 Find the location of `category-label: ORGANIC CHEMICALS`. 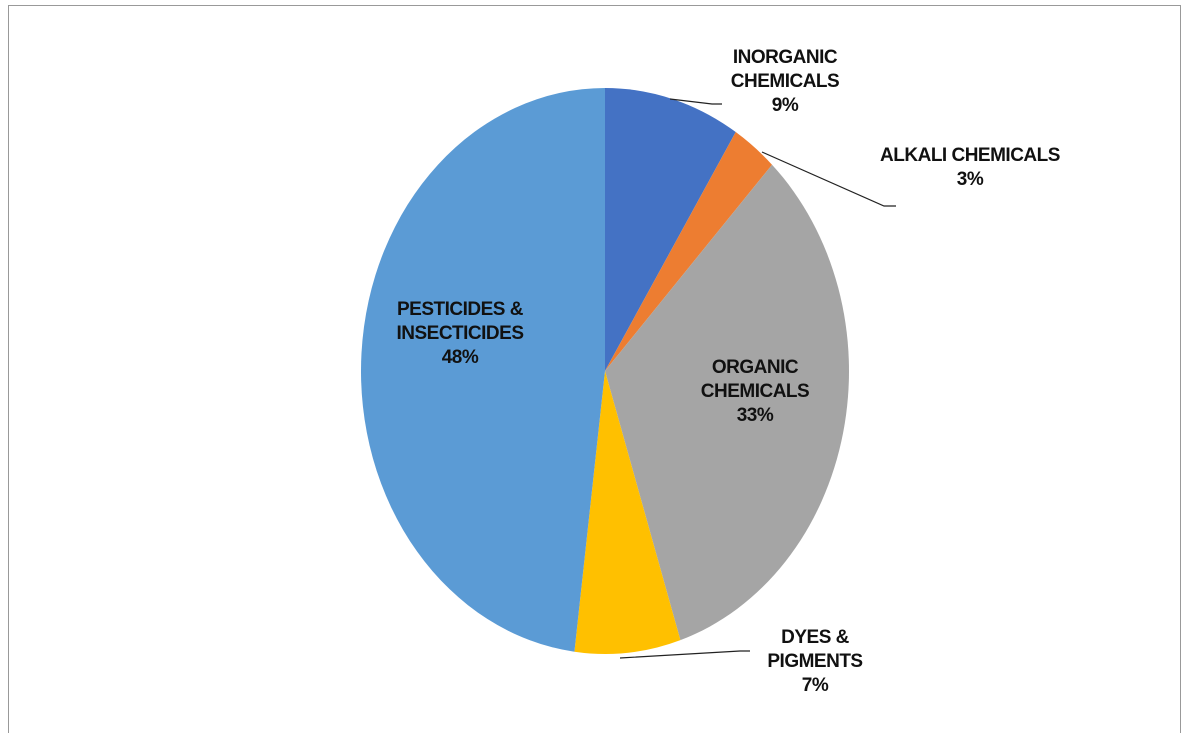

category-label: ORGANIC CHEMICALS is located at coordinates (755, 379).